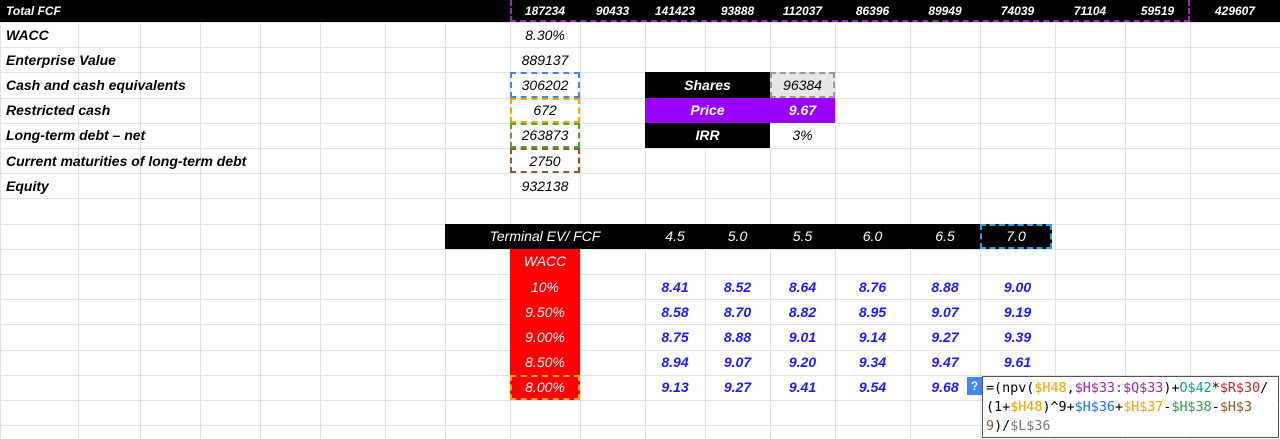  What do you see at coordinates (802, 135) in the screenshot?
I see `valuation-value: 3%` at bounding box center [802, 135].